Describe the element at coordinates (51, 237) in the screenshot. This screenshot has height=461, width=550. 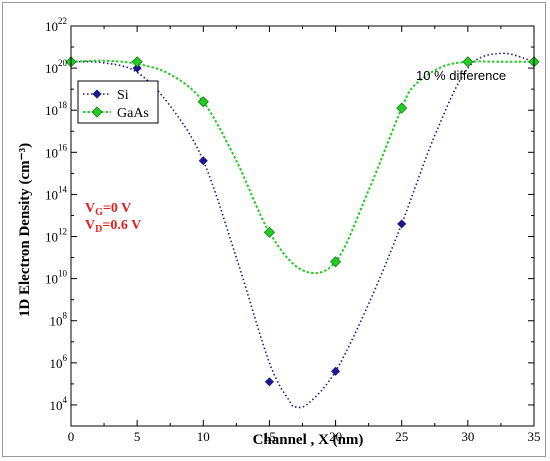
I see `y-tick-base-12: 10` at that location.